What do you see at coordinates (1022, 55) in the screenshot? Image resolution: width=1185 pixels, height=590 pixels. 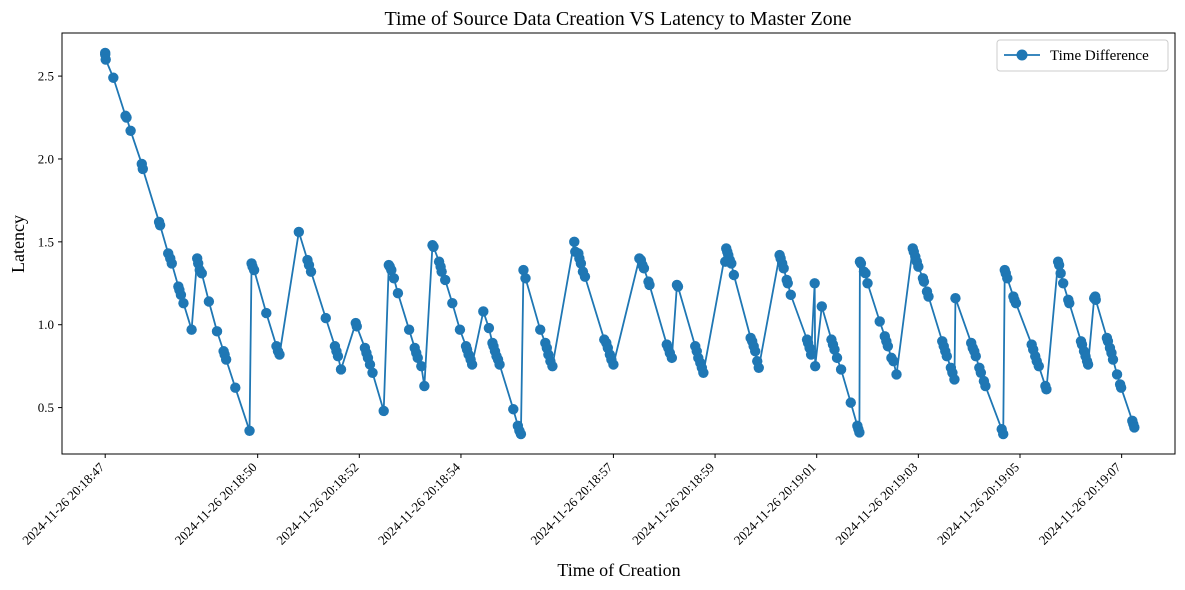 I see `legend-marker-icon` at bounding box center [1022, 55].